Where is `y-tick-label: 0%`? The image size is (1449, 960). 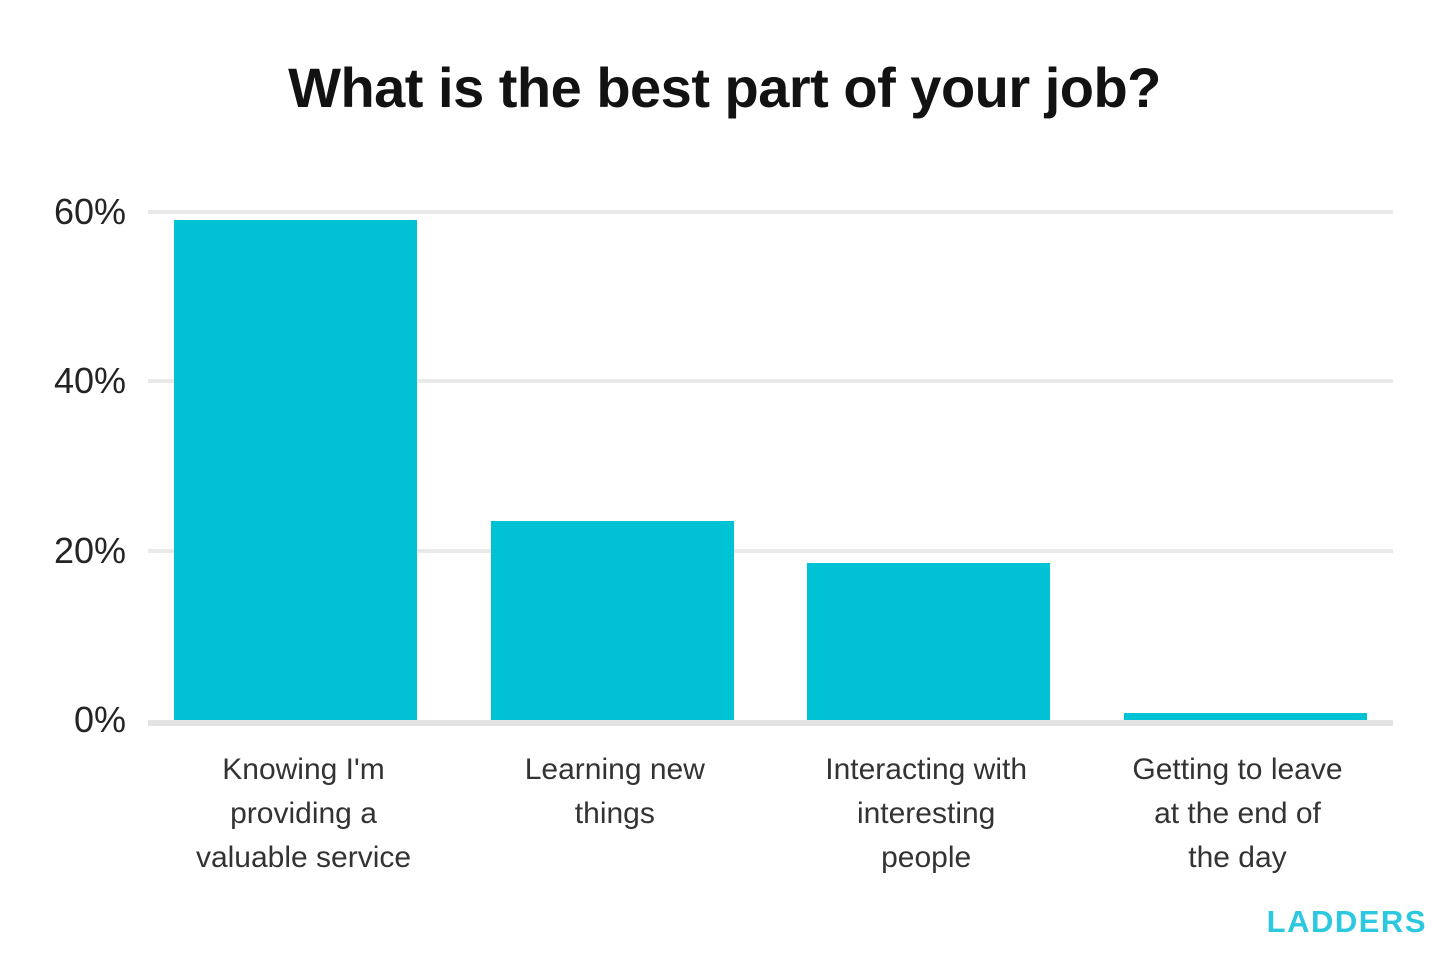 y-tick-label: 0% is located at coordinates (99, 719).